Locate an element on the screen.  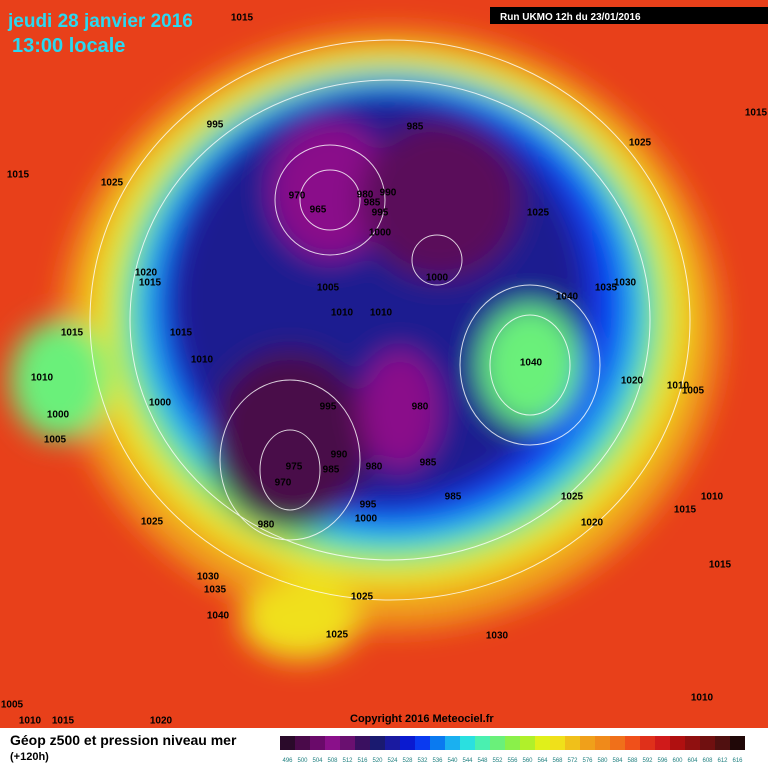
legend-label: 608 is located at coordinates (707, 761).